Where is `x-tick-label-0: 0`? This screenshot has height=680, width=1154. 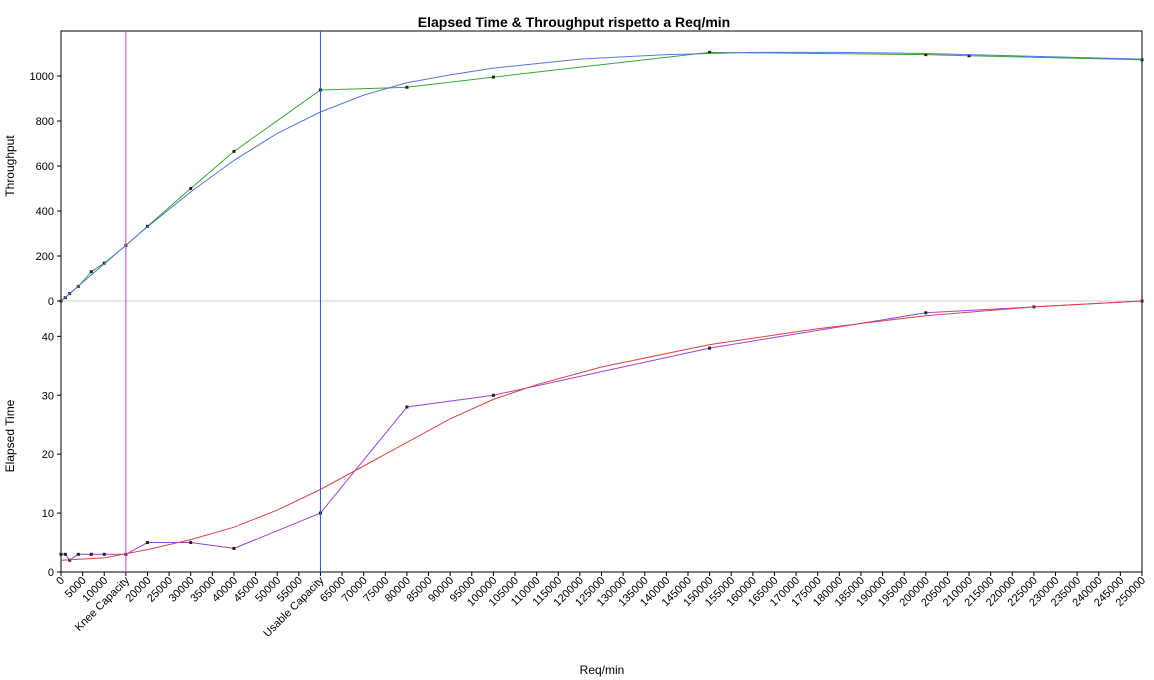 x-tick-label-0: 0 is located at coordinates (60, 581).